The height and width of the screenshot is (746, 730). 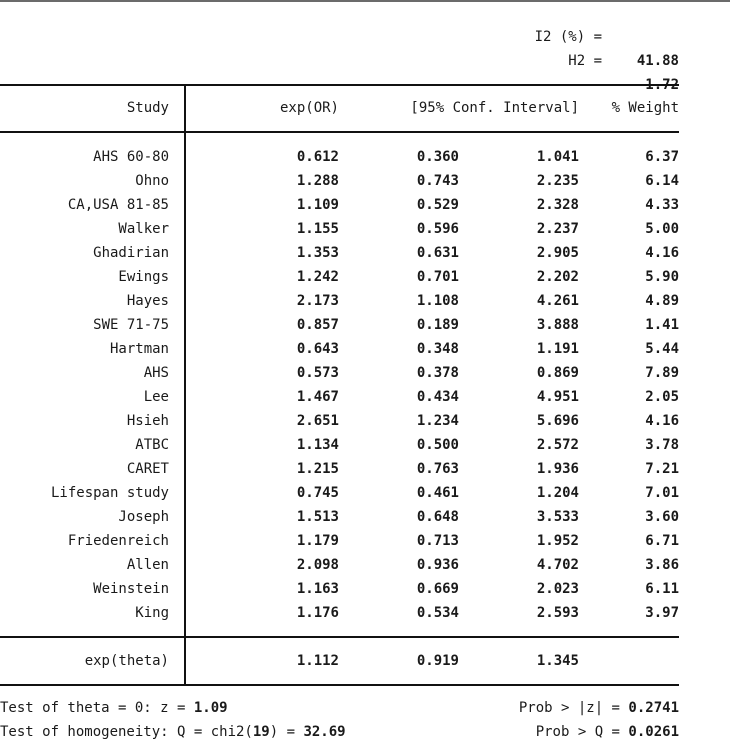 What do you see at coordinates (662, 301) in the screenshot?
I see `weight: 4.89` at bounding box center [662, 301].